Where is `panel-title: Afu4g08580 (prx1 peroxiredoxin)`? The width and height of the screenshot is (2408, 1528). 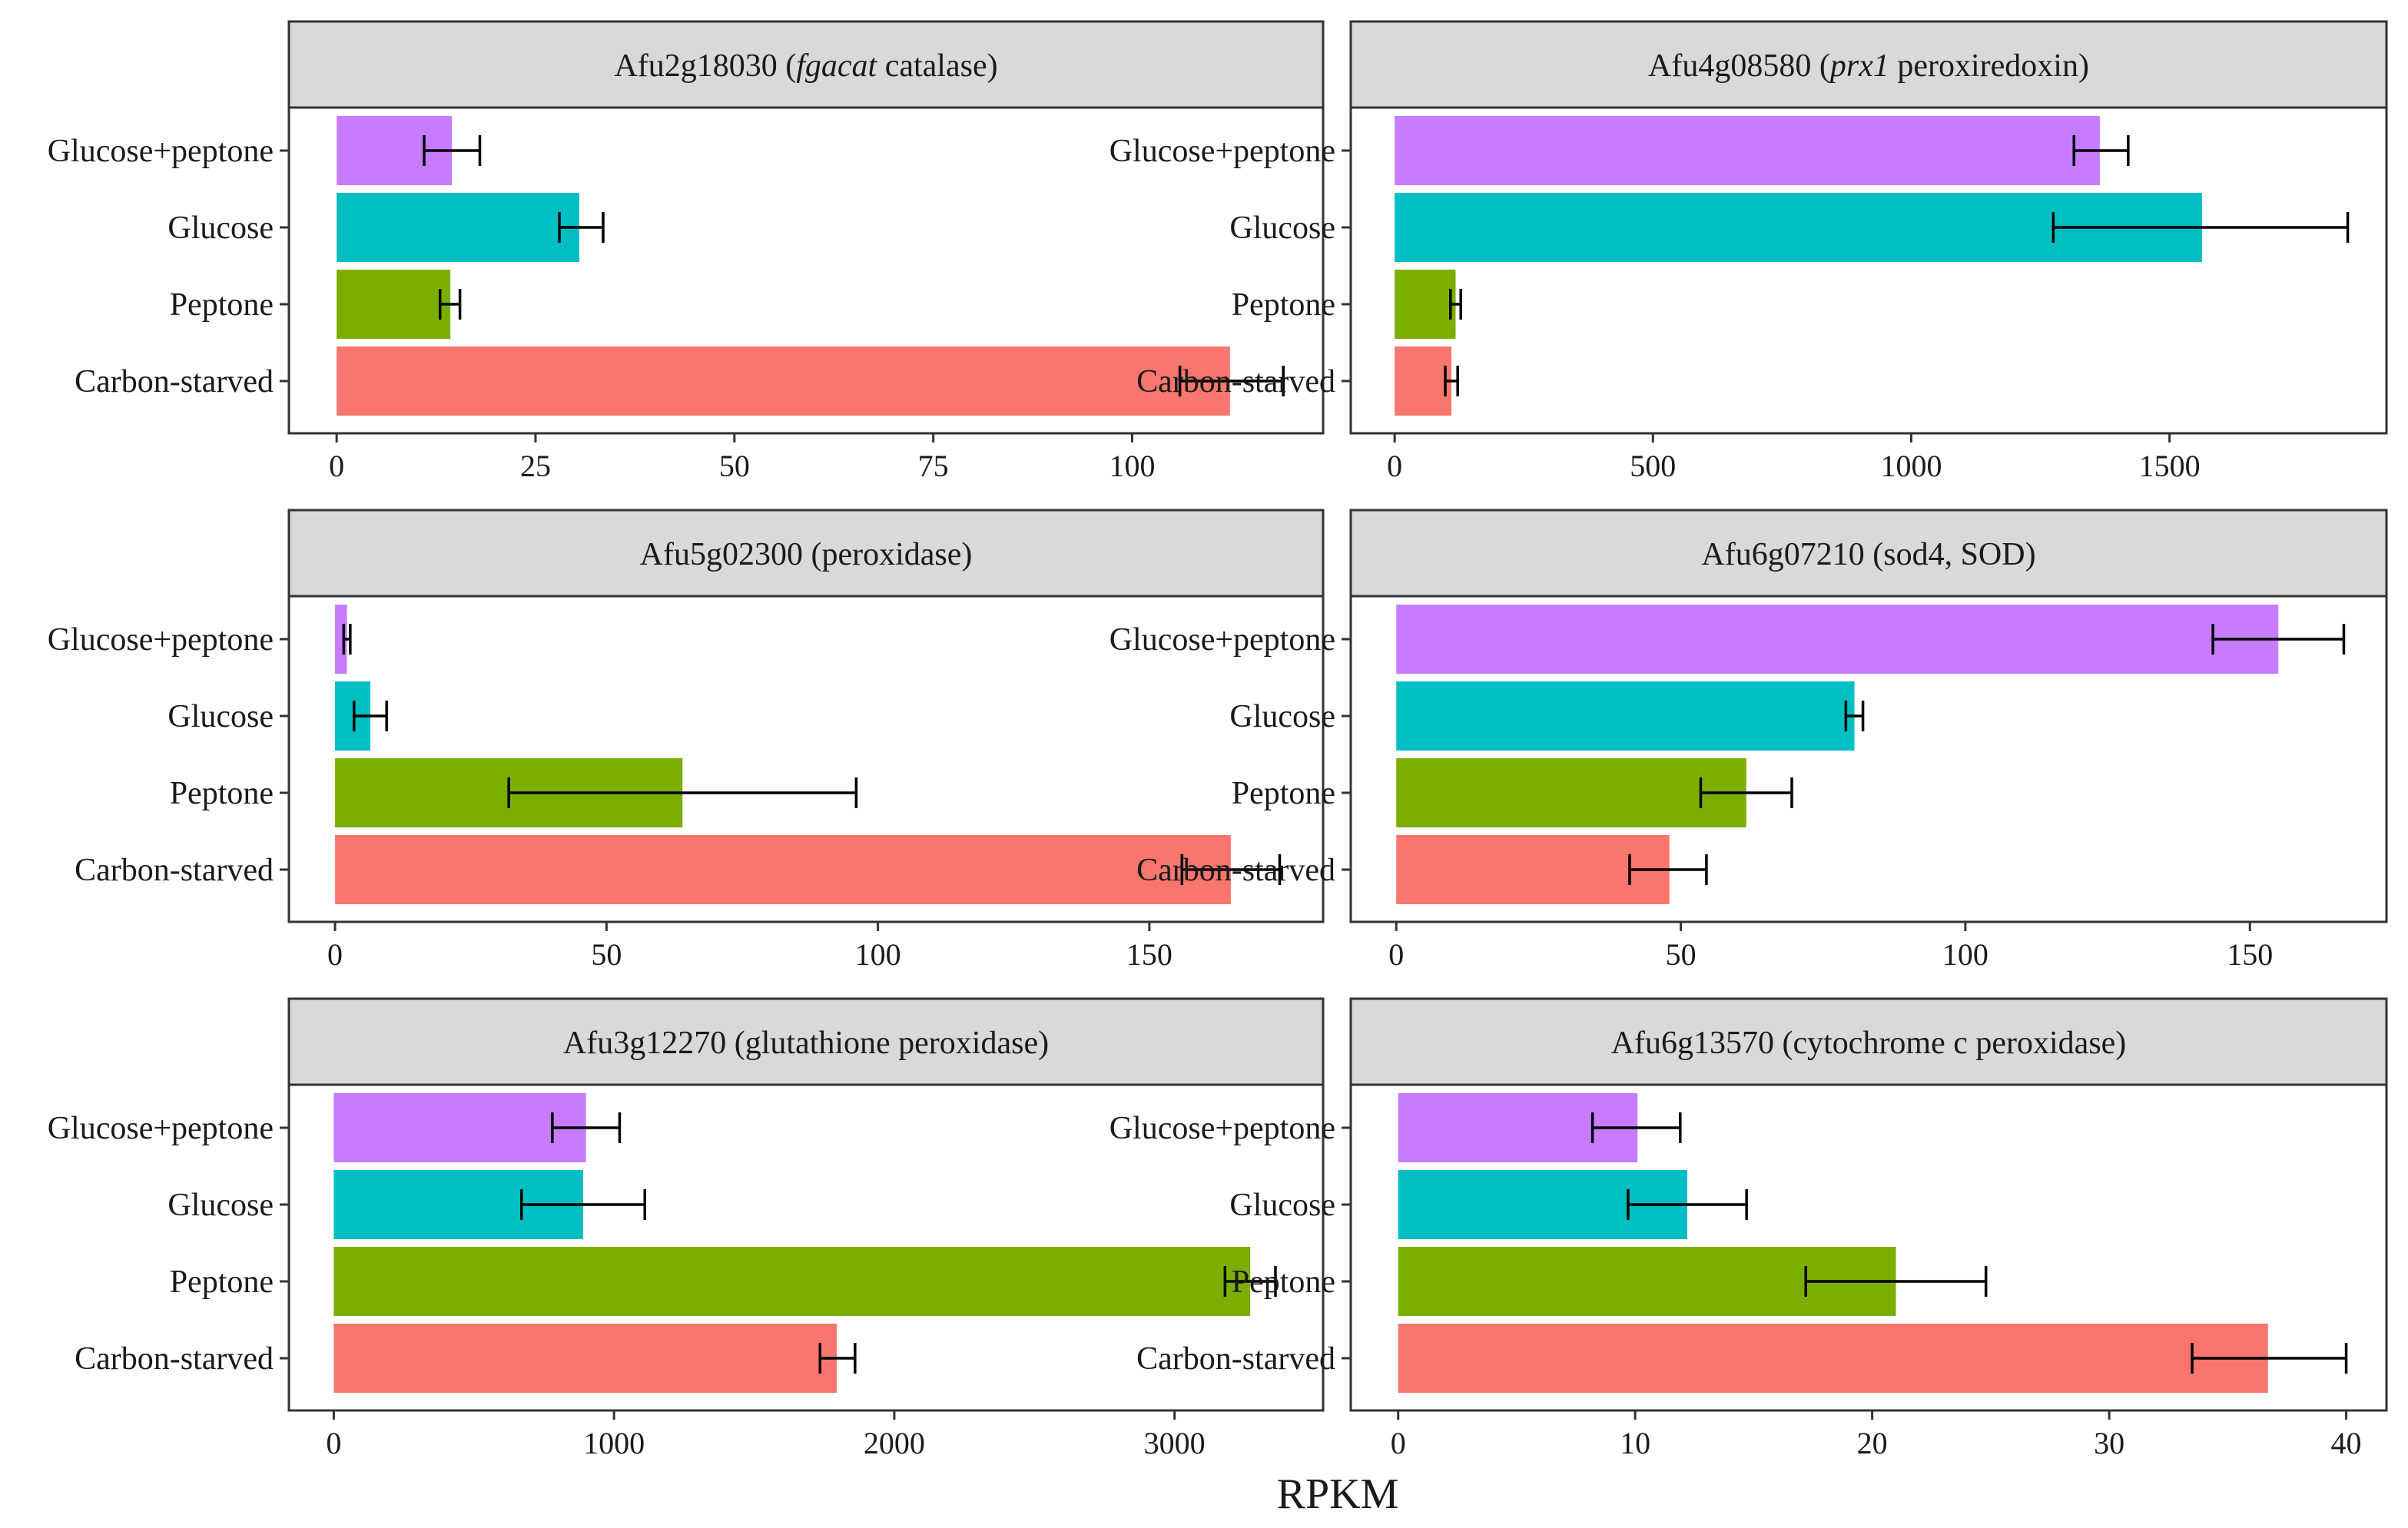 panel-title: Afu4g08580 (prx1 peroxiredoxin) is located at coordinates (1869, 66).